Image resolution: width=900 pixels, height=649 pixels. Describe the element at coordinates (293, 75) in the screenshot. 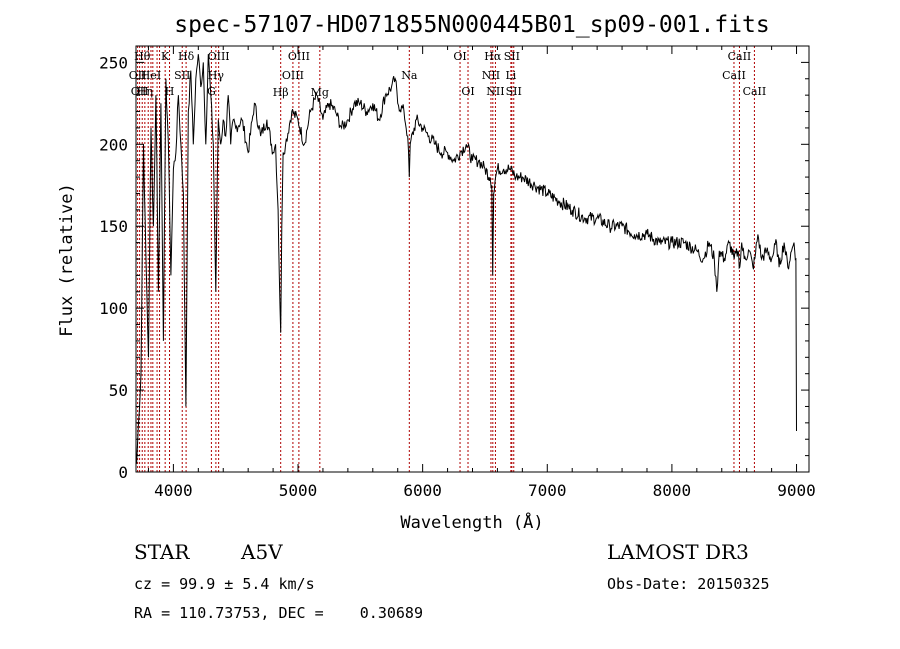

I see `spectral-line-label-17: OIII` at that location.